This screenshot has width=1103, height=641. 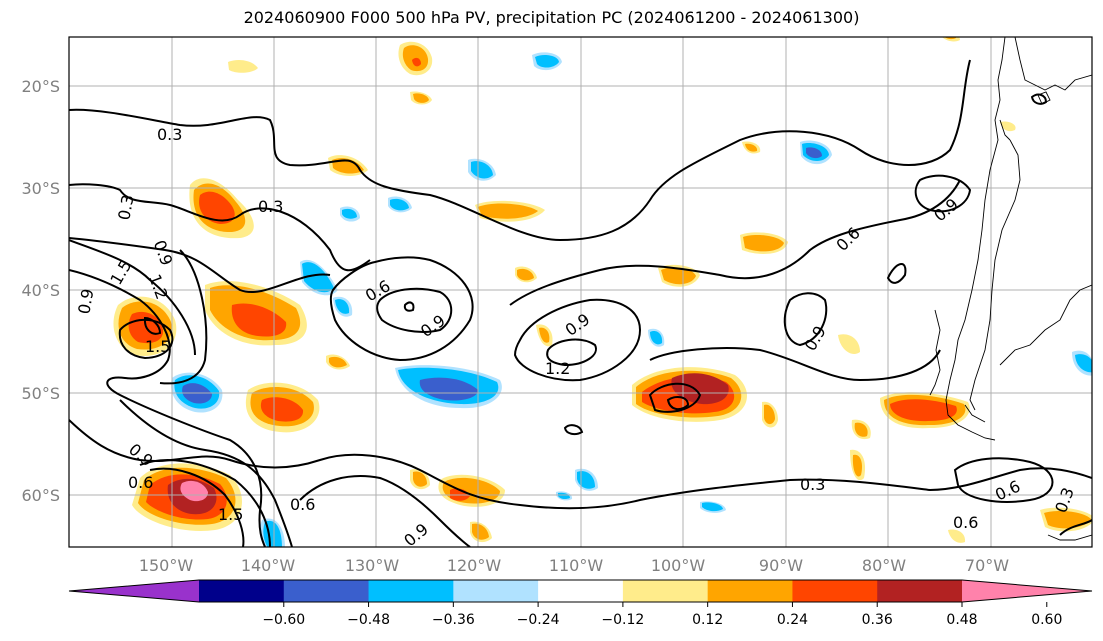 I want to click on lat-label: 50°S, so click(x=40, y=393).